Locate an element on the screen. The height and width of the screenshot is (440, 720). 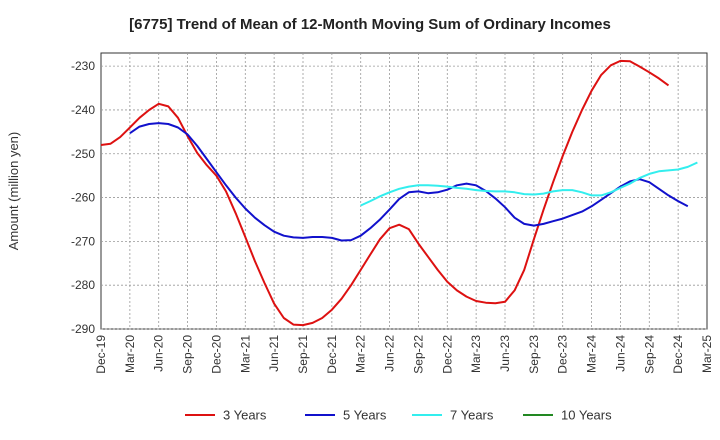
x-tick-label: Sep-23 is located at coordinates (534, 354).